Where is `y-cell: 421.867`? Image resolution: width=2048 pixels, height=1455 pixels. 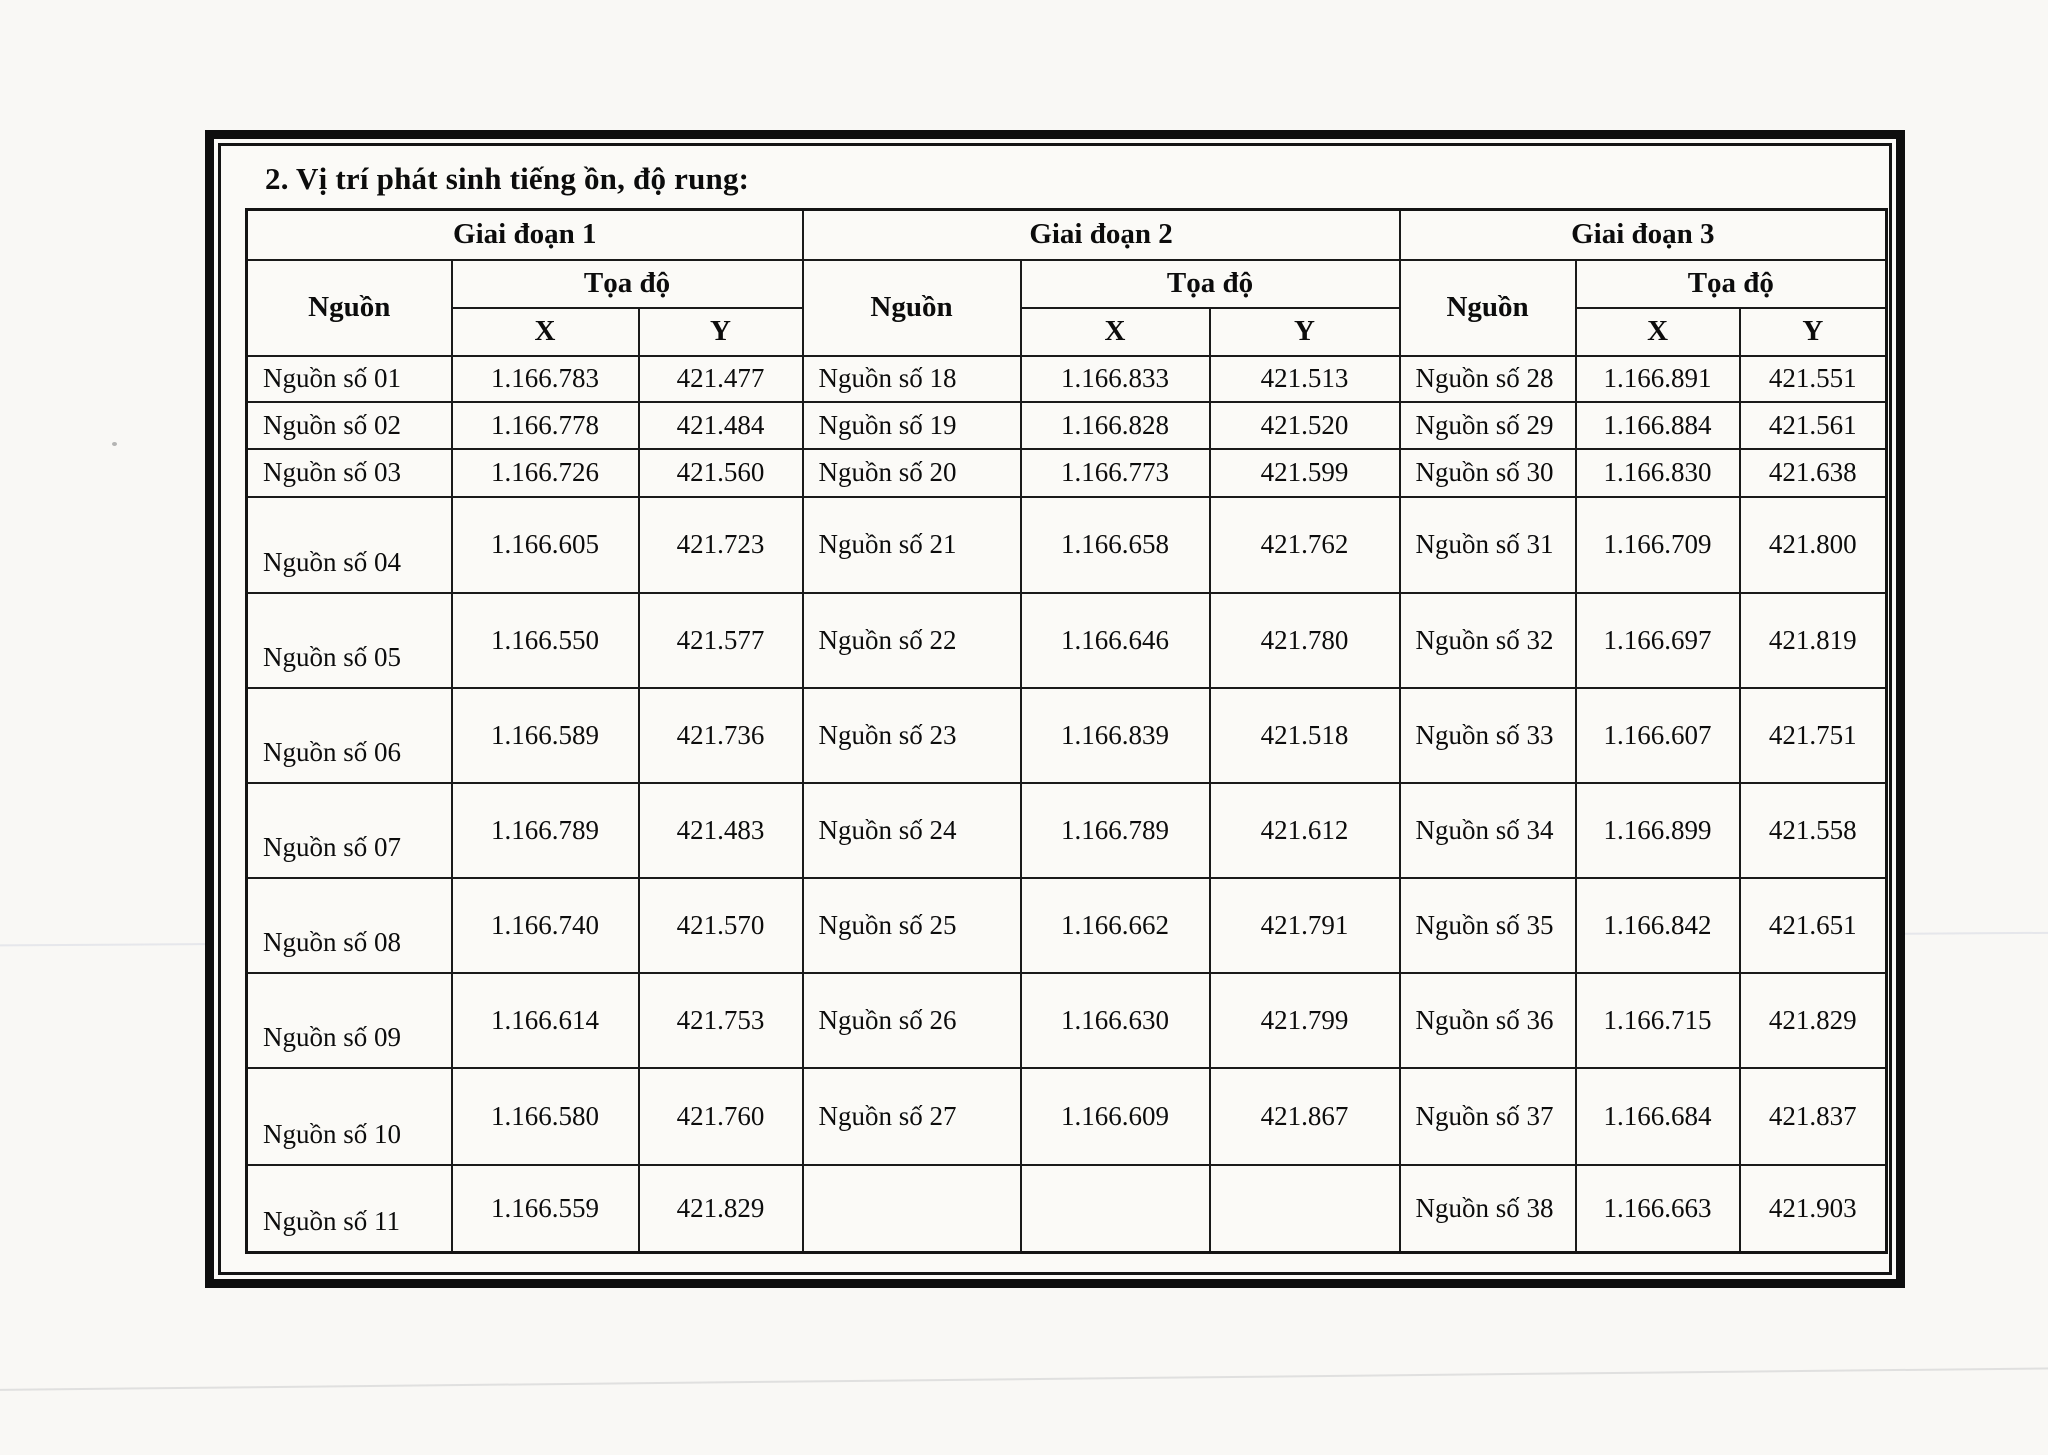 y-cell: 421.867 is located at coordinates (1304, 1116).